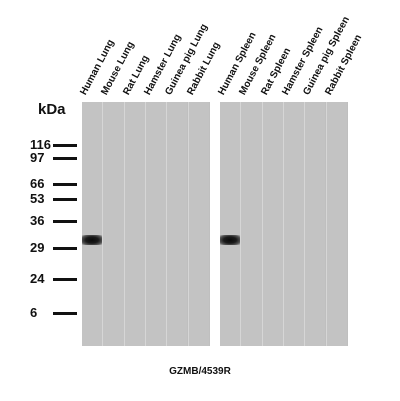 This screenshot has width=400, height=401. I want to click on kda-axis-title: kDa, so click(52, 109).